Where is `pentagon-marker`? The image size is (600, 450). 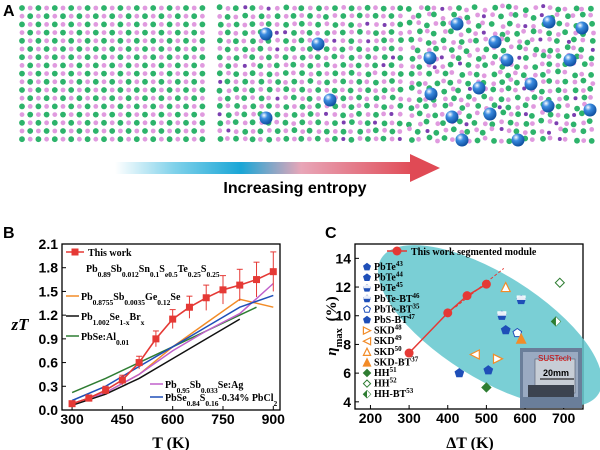 pentagon-marker is located at coordinates (367, 319).